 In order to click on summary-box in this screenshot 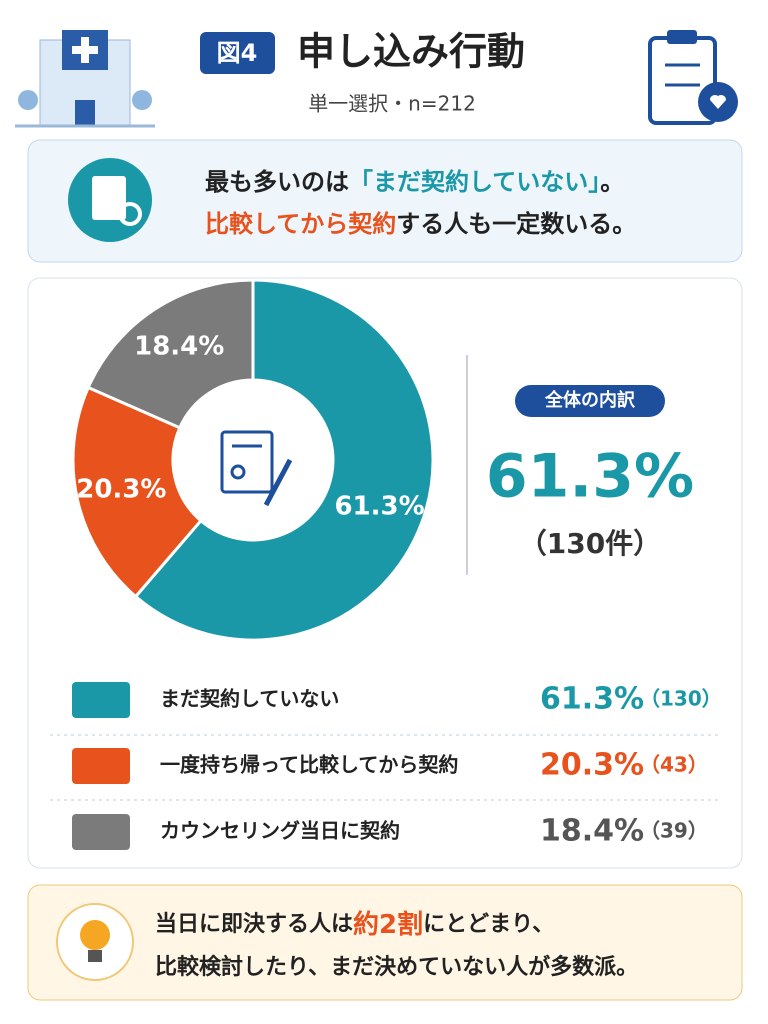, I will do `click(385, 201)`.